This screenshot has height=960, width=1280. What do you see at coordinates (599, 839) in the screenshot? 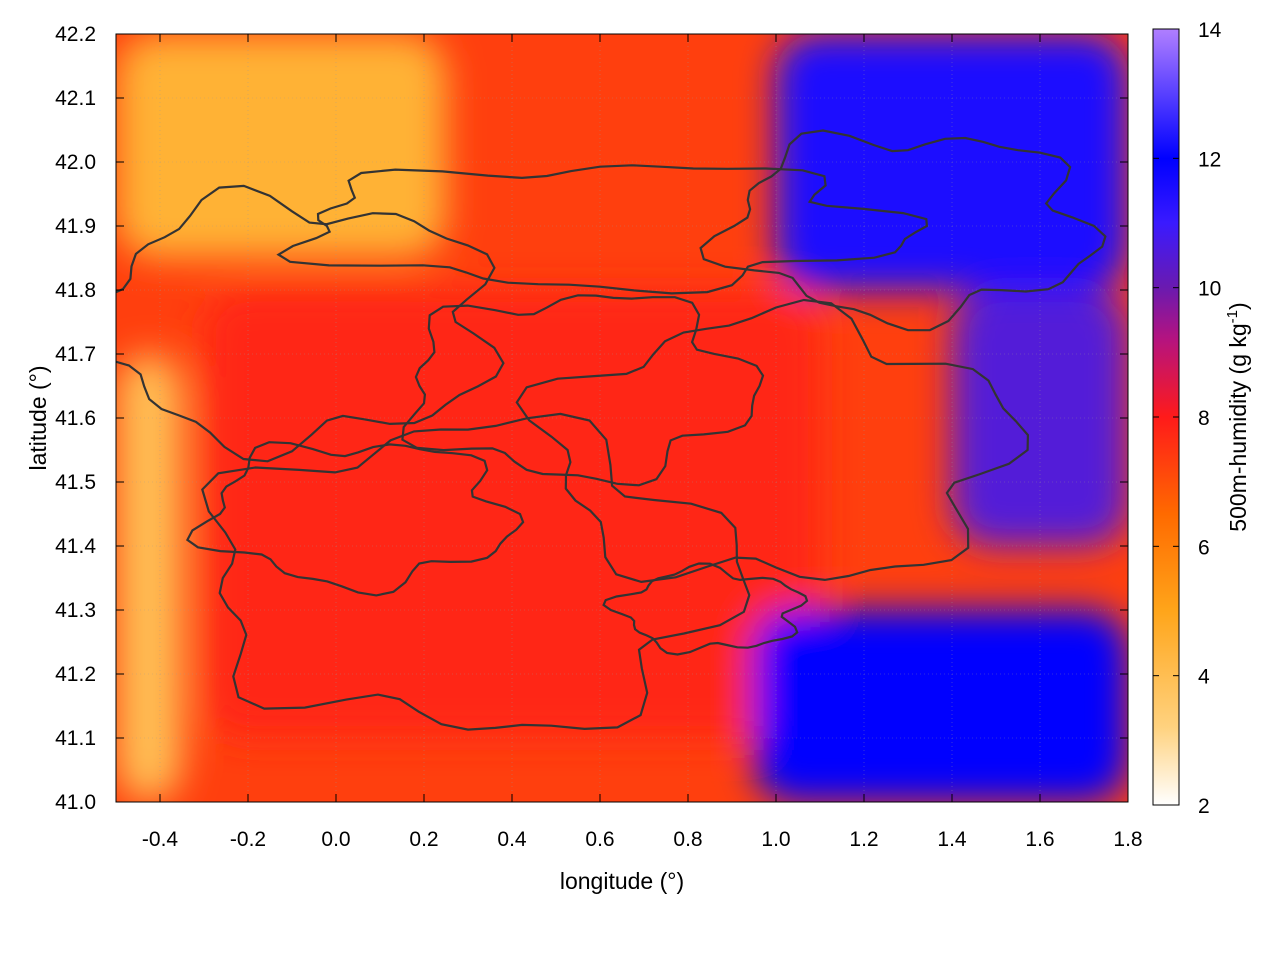
I see `x-tick-label: 0.6` at bounding box center [599, 839].